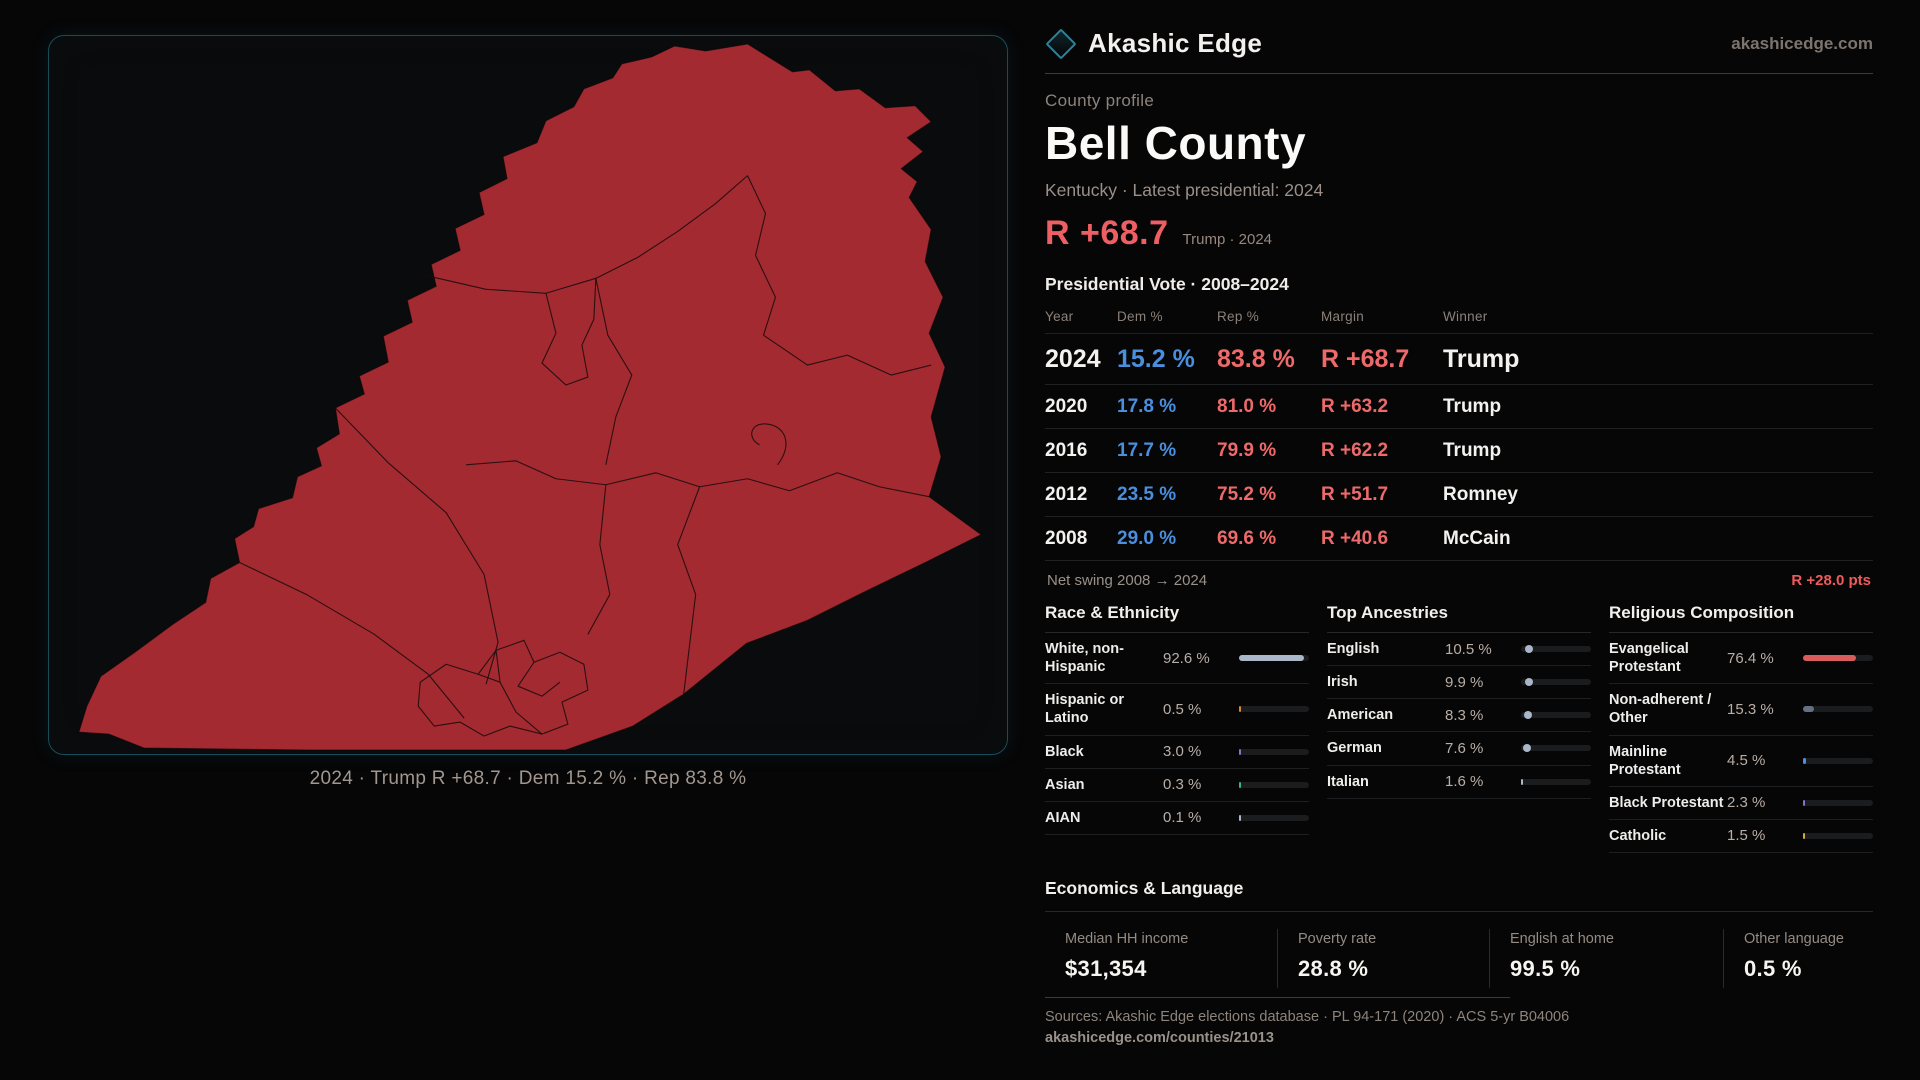 This screenshot has width=1920, height=1080. Describe the element at coordinates (1794, 939) in the screenshot. I see `stat-label: Other language` at that location.